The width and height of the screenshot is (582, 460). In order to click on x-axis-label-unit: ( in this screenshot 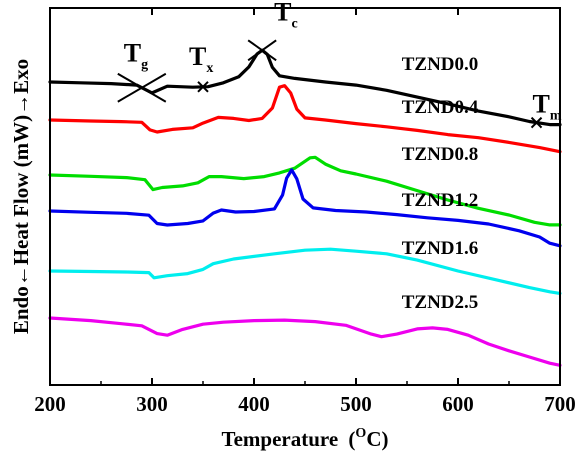, I will do `click(351, 439)`.